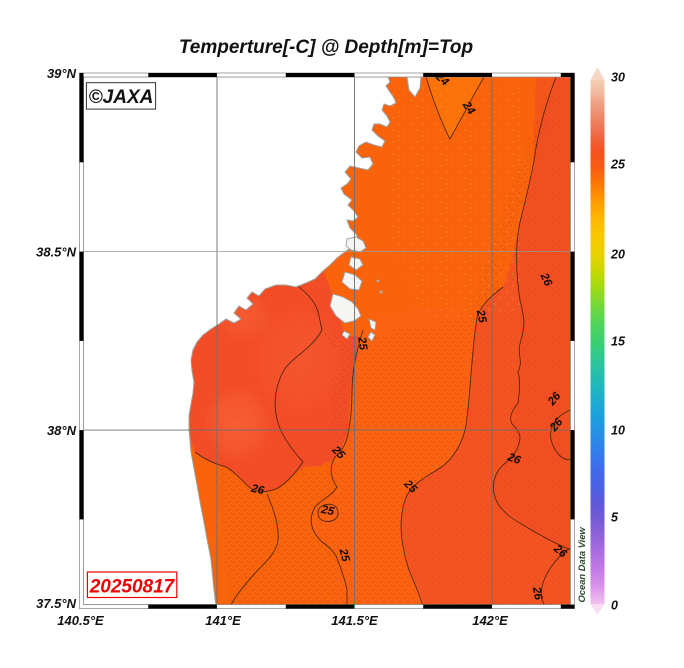  What do you see at coordinates (62, 73) in the screenshot?
I see `svg-text: 39°N` at bounding box center [62, 73].